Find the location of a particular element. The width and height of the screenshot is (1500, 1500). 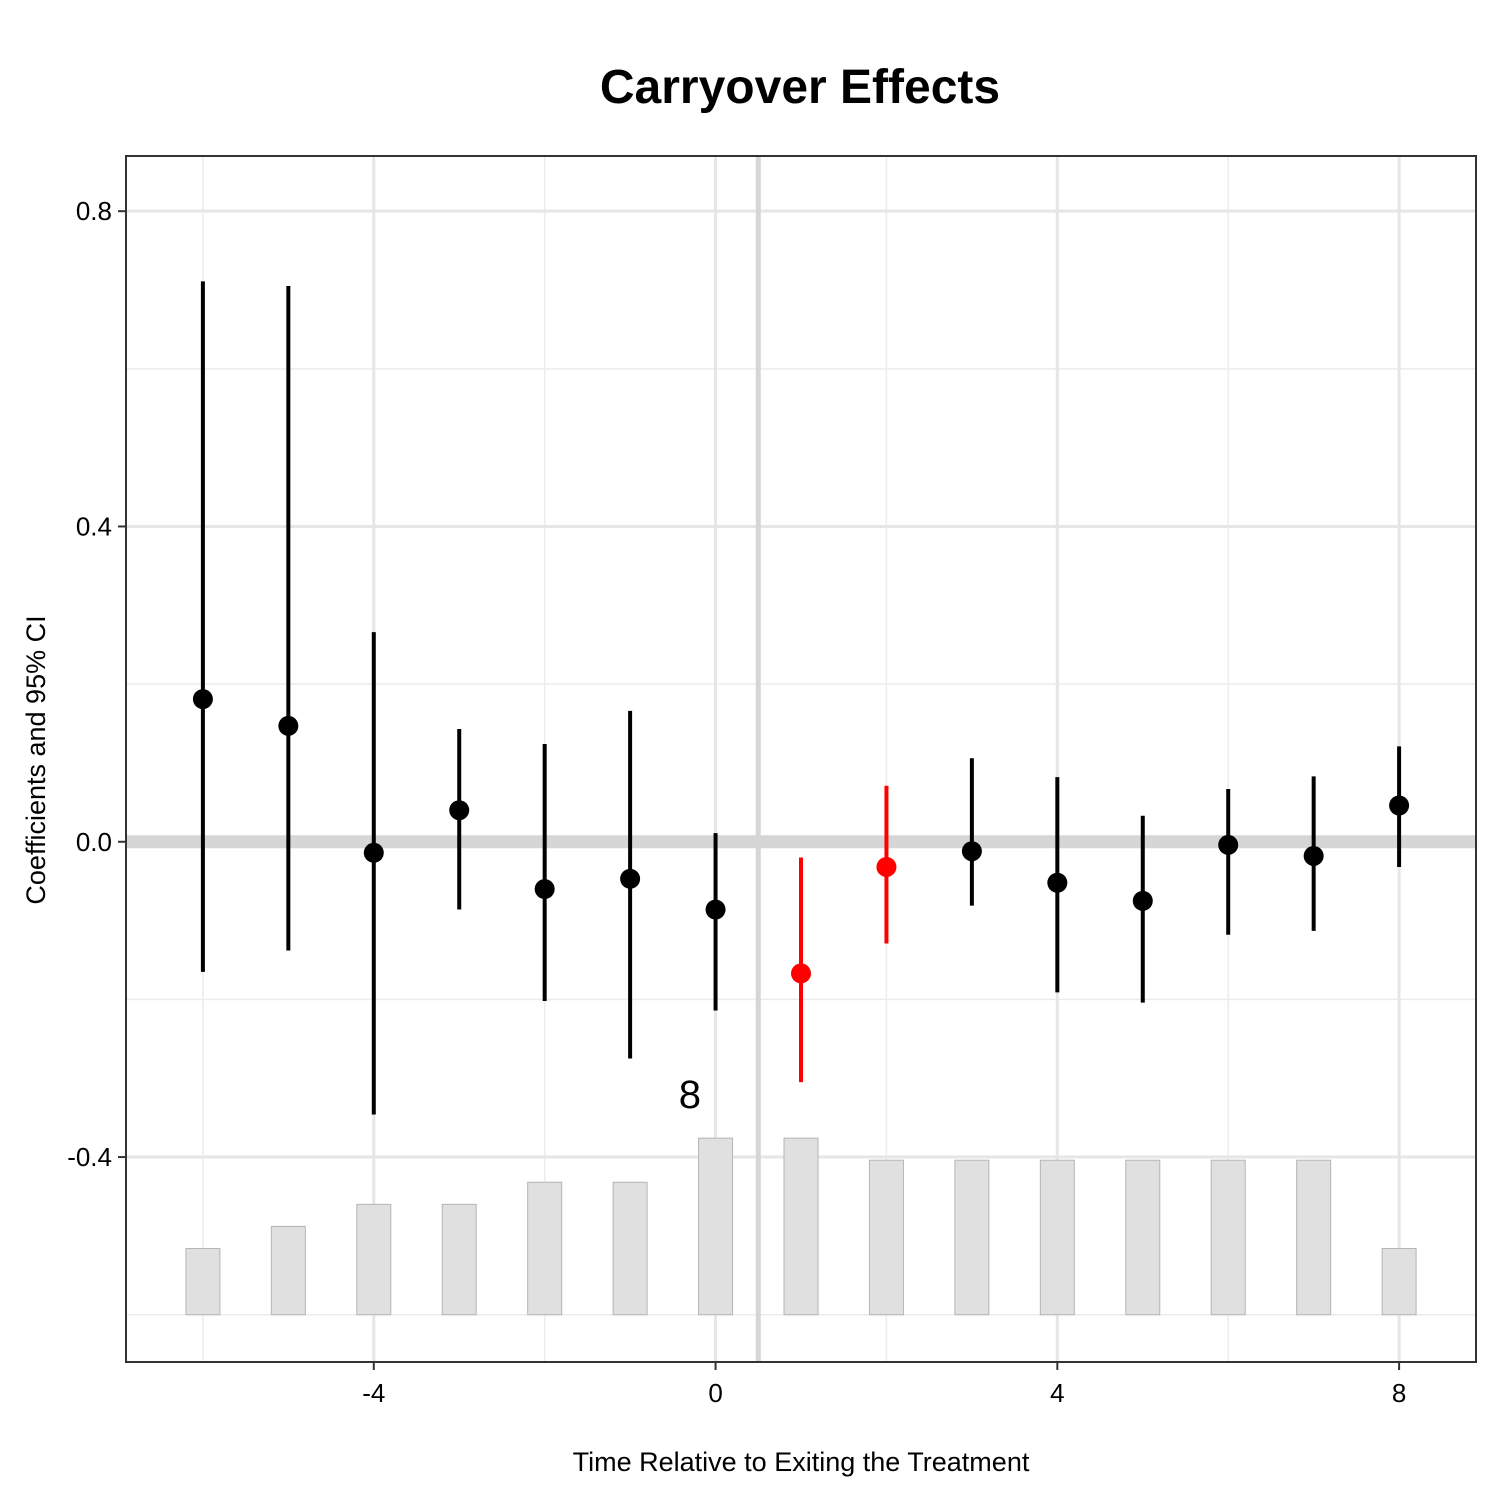

y-tick-label: 0.0 is located at coordinates (94, 842).